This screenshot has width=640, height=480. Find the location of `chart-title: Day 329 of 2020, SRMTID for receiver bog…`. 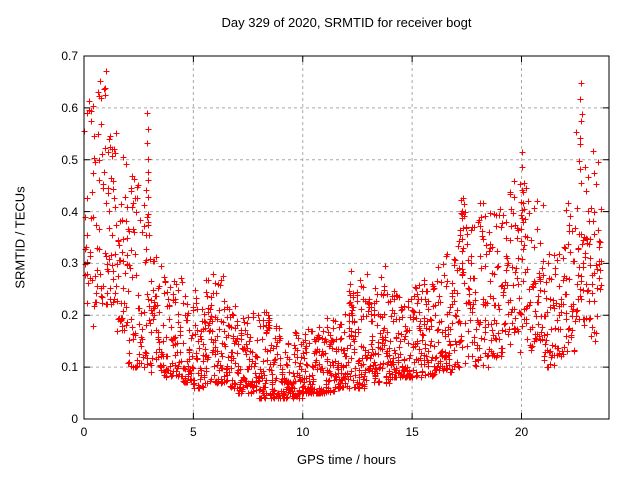

chart-title: Day 329 of 2020, SRMTID for receiver bog… is located at coordinates (346, 22).